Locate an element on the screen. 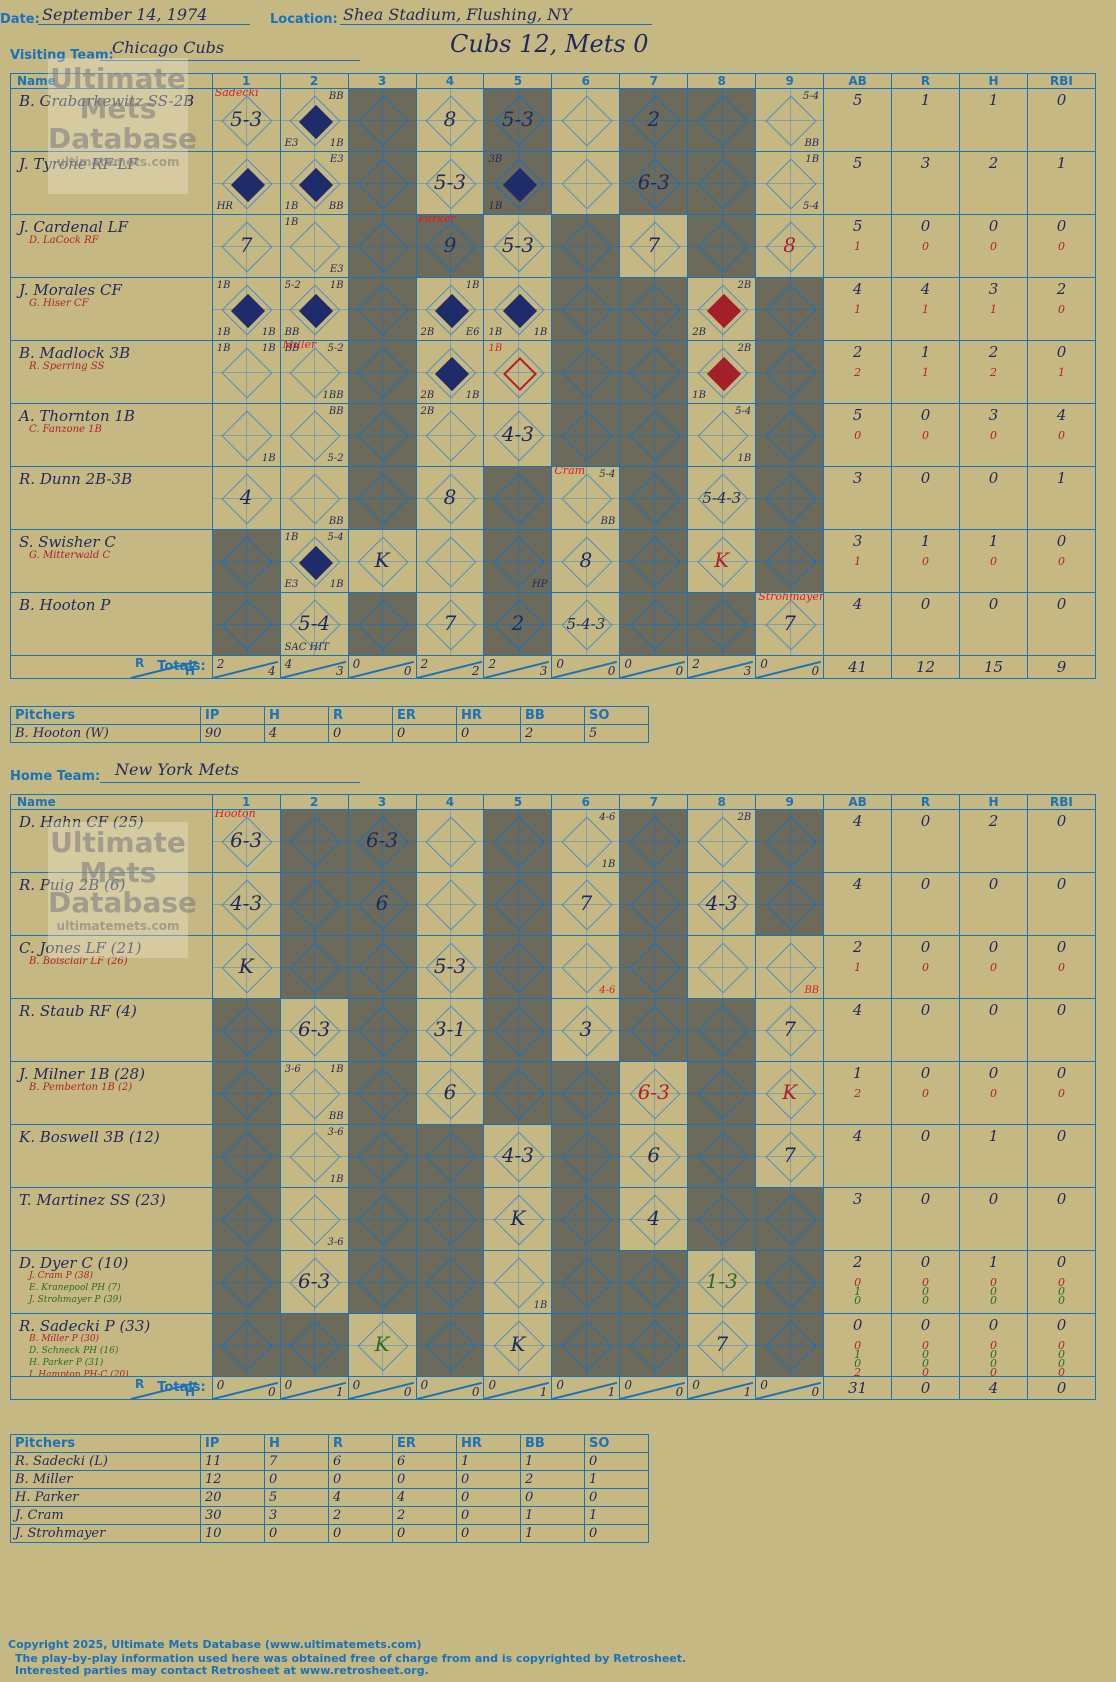  pitcher-header-so: SO is located at coordinates (616, 715).